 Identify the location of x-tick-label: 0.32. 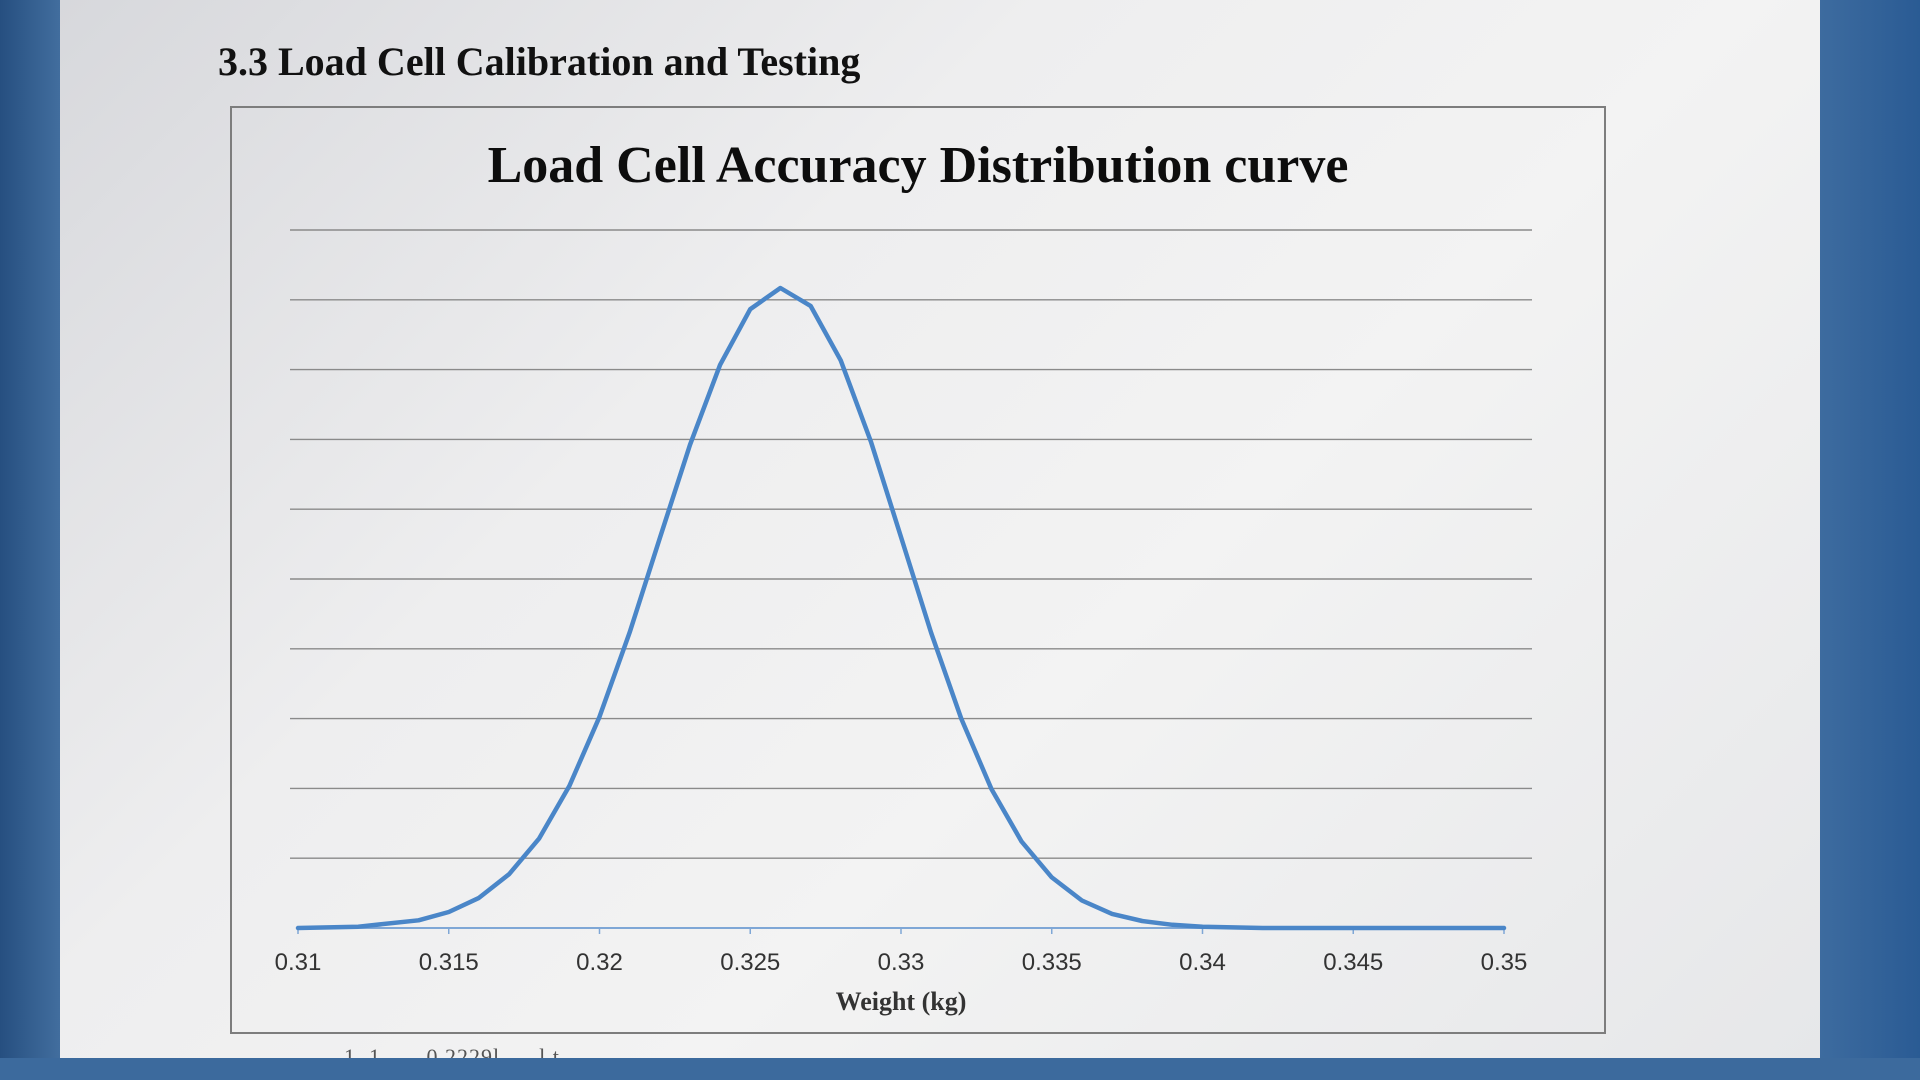
(599, 962).